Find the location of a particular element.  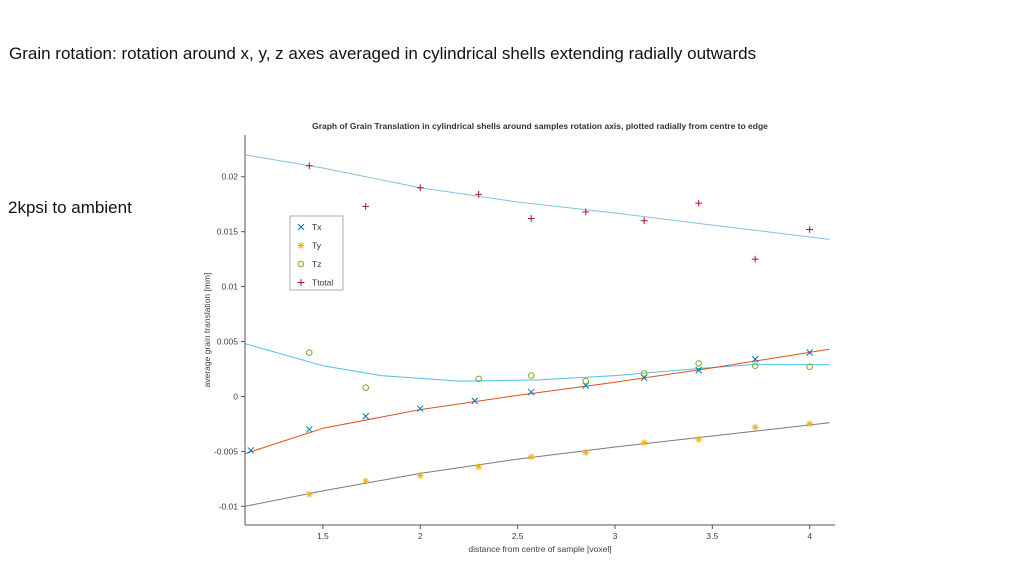

legend-label-Tz: Tz is located at coordinates (316, 264).